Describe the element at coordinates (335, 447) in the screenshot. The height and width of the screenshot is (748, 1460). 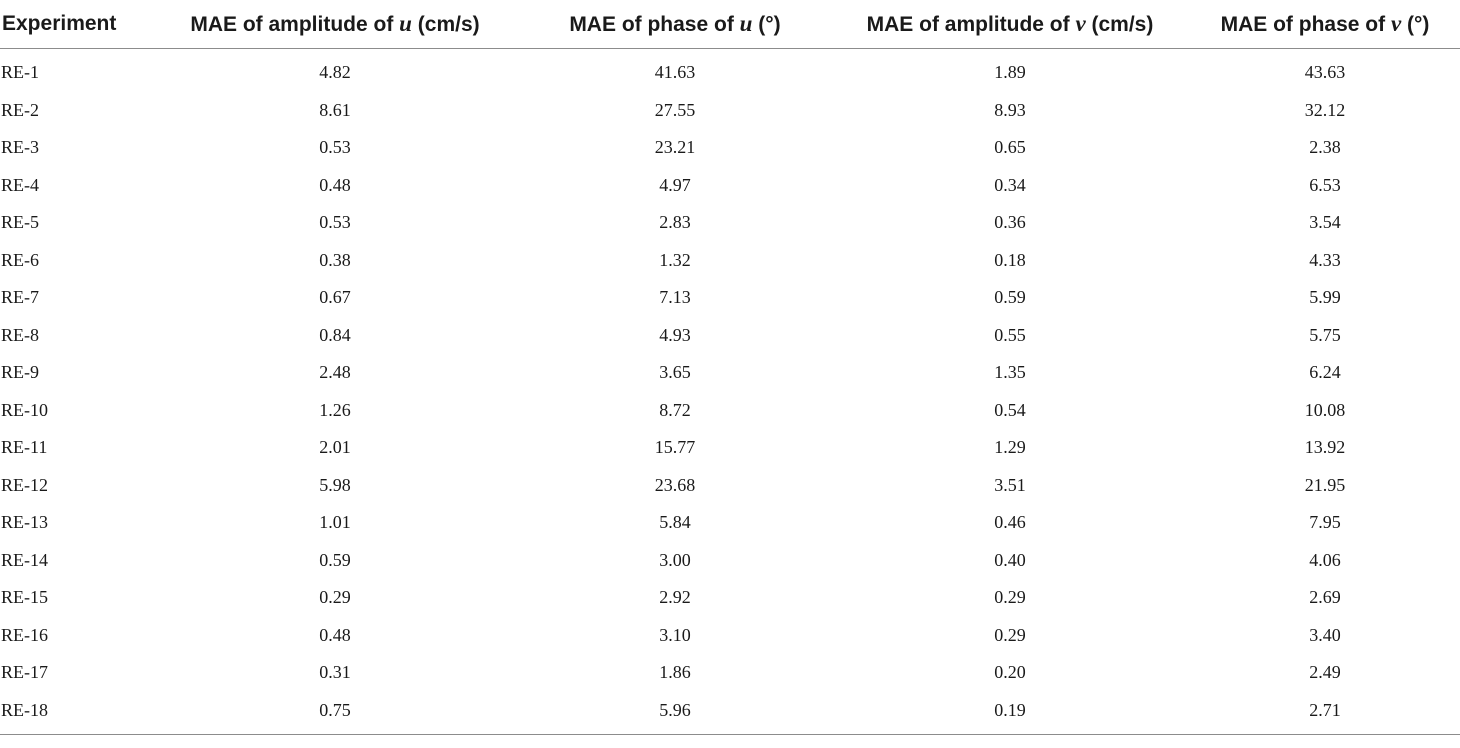
I see `cell-u-amplitude-mae: 2.01` at that location.